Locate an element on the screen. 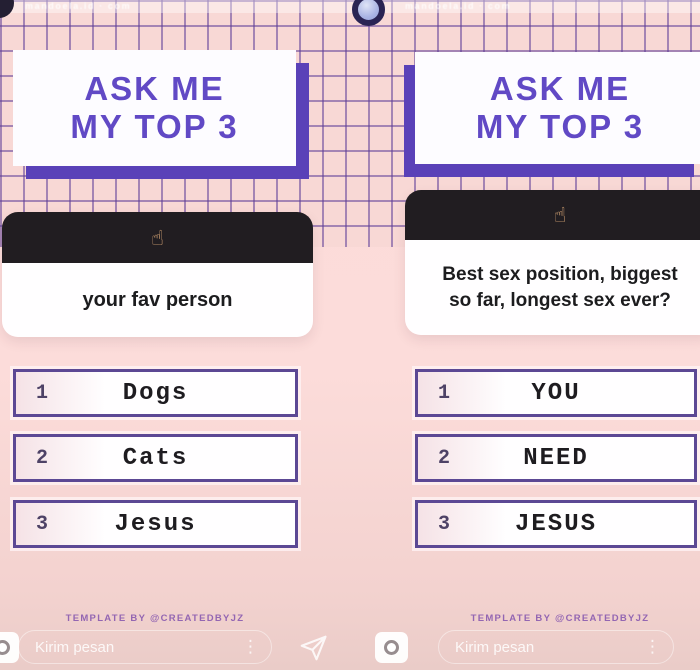  answer-text: YOU is located at coordinates (556, 393).